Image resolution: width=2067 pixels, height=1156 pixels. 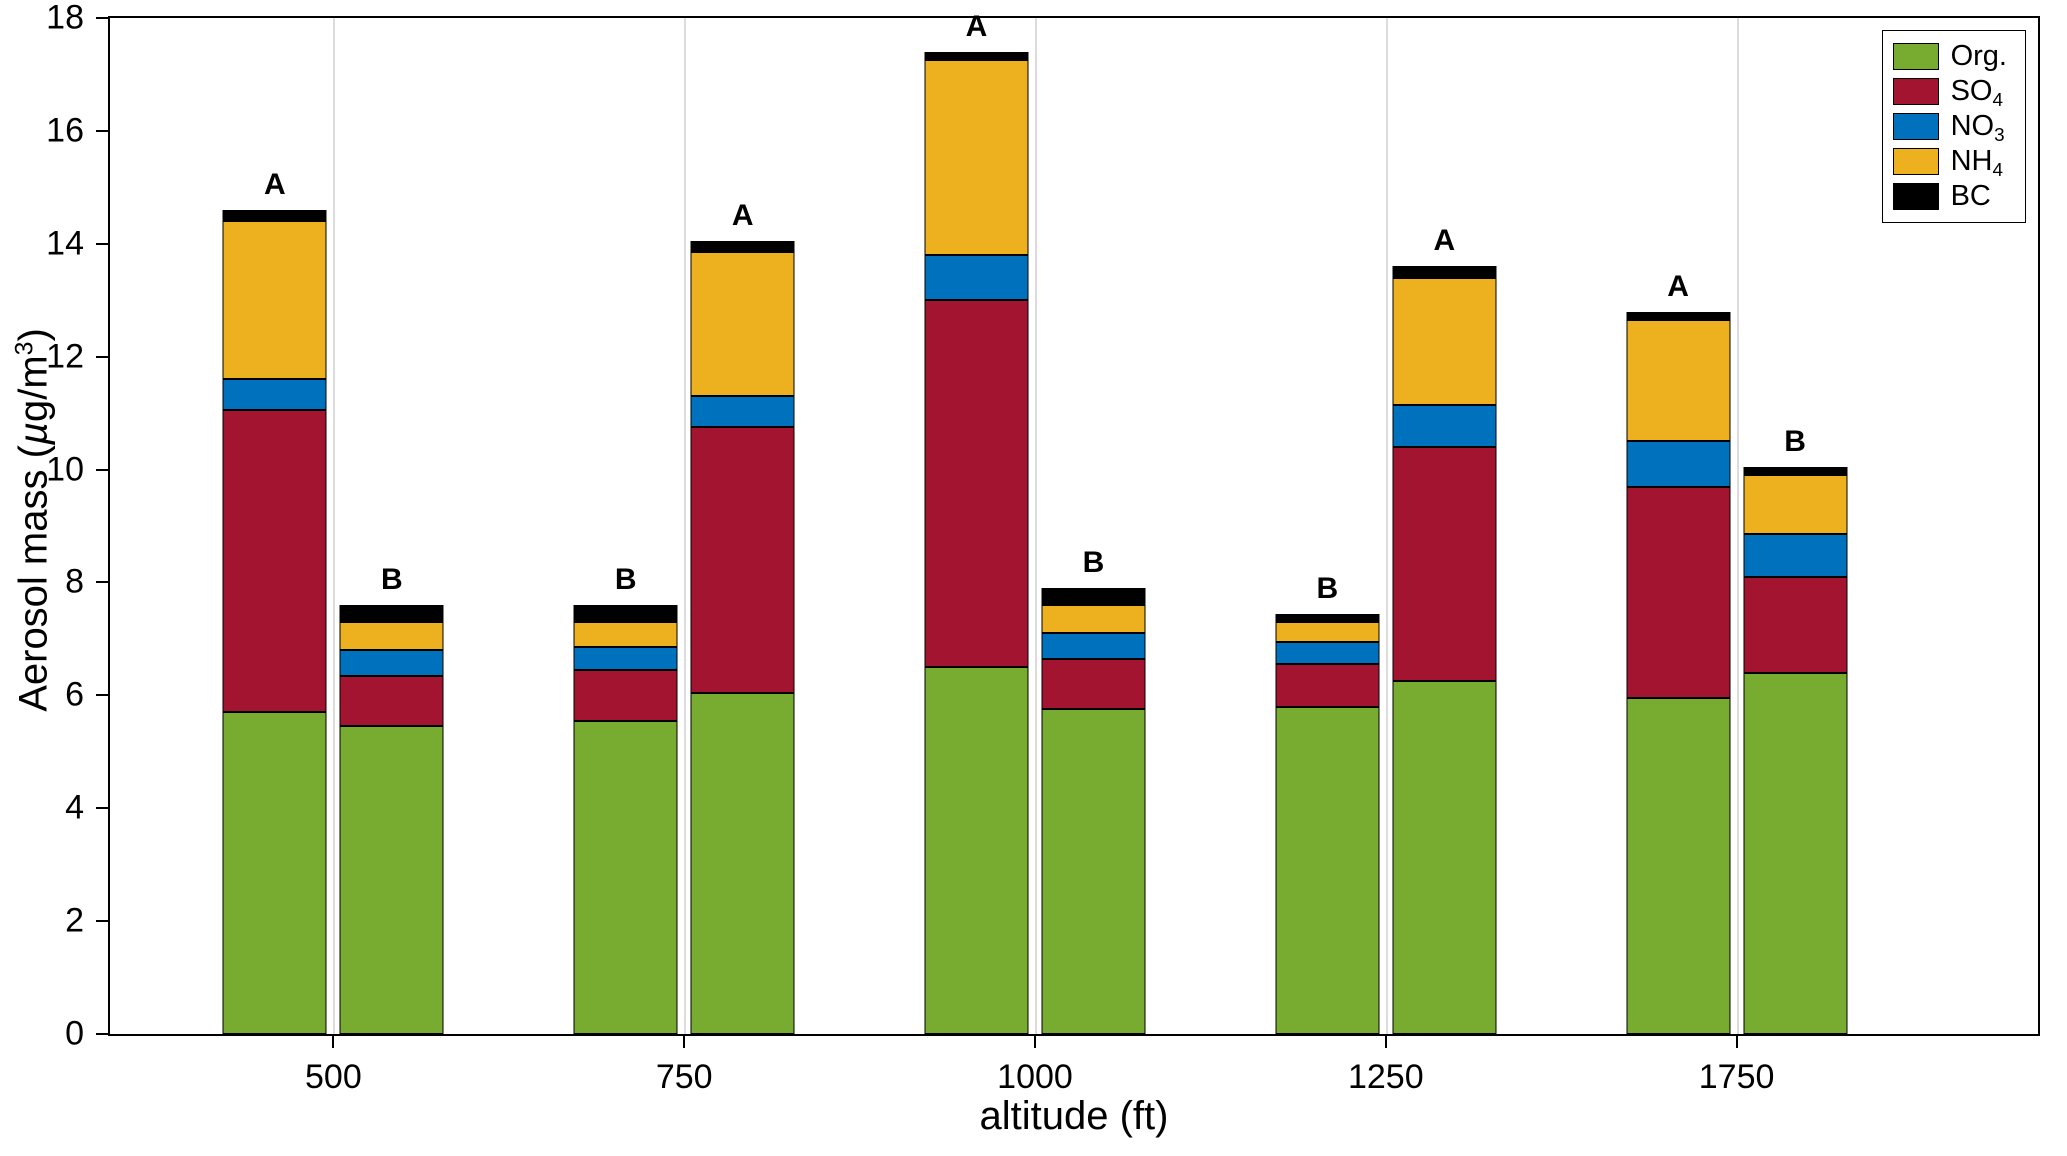 I want to click on y-axis-label-suffix: ), so click(x=33, y=335).